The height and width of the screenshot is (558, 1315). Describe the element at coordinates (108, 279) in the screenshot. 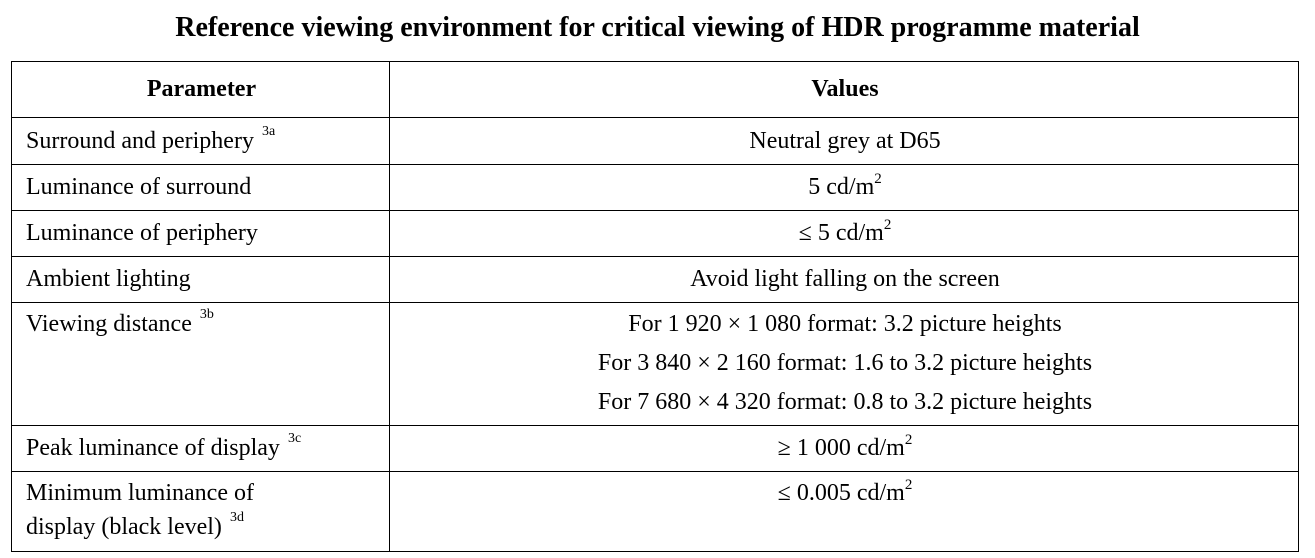

I see `parameter-label: Ambient lighting` at that location.